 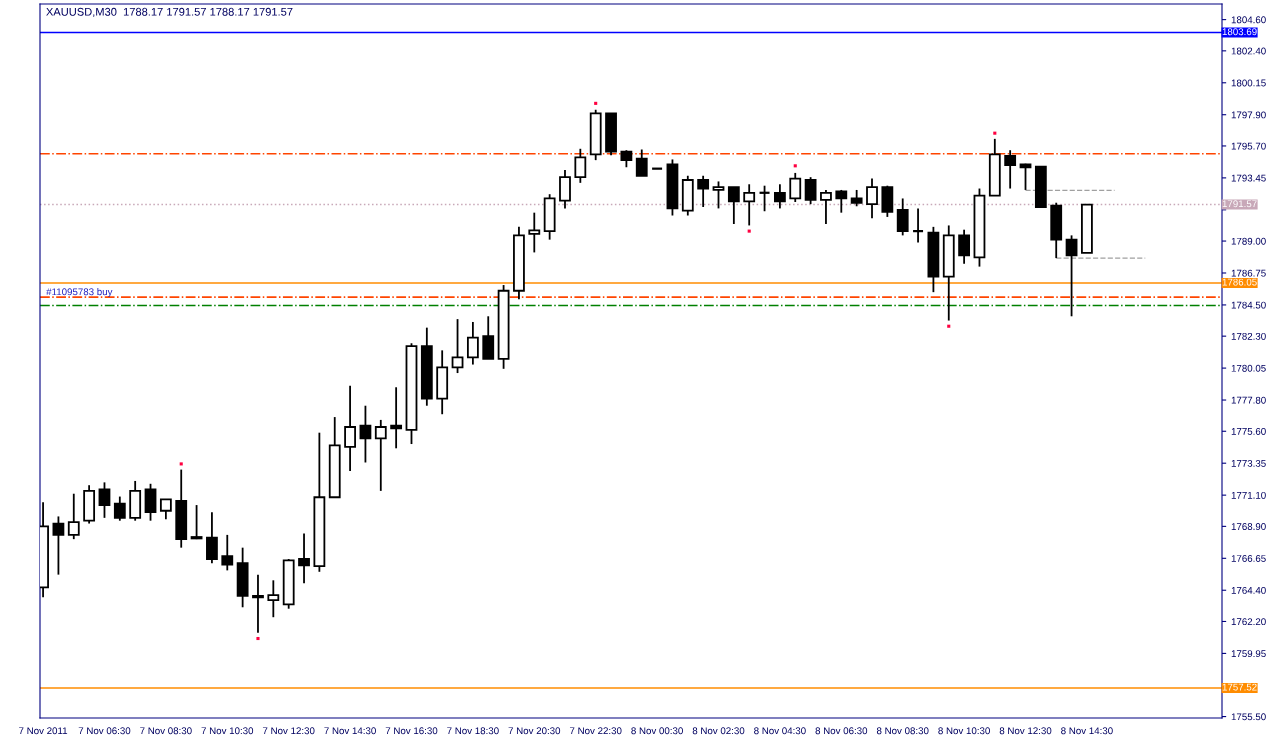 I want to click on y-tick-label: 1795.70, so click(x=1248, y=146).